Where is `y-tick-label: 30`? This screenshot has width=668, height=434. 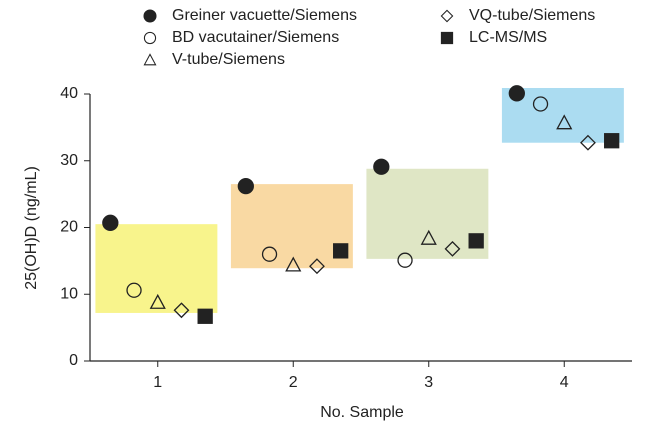 y-tick-label: 30 is located at coordinates (69, 160).